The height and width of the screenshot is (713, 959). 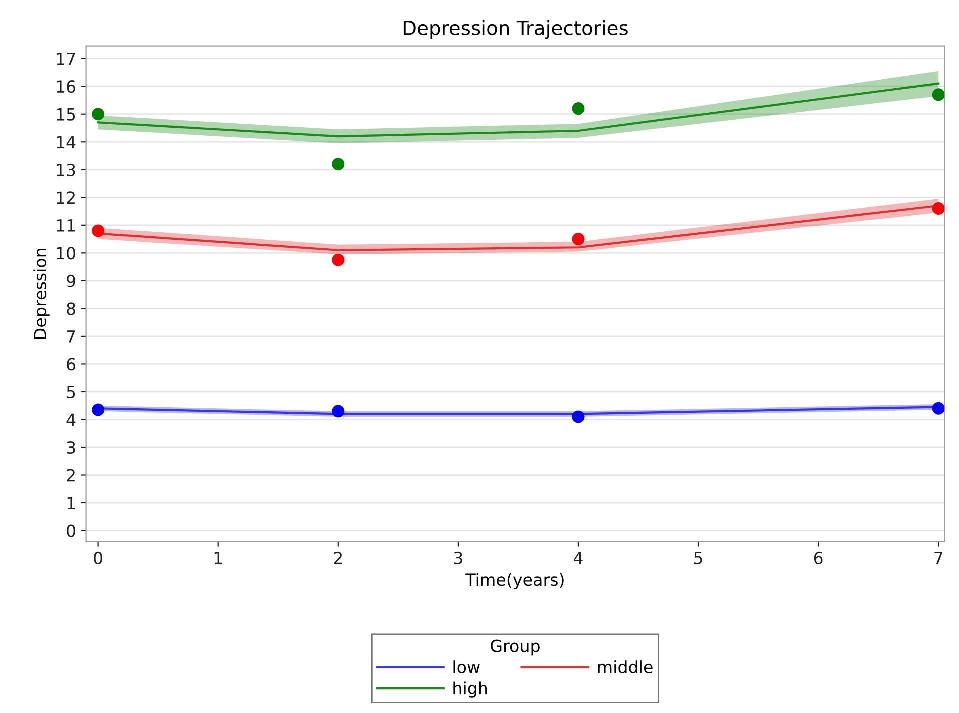 I want to click on x-tick-label: 7, so click(x=938, y=558).